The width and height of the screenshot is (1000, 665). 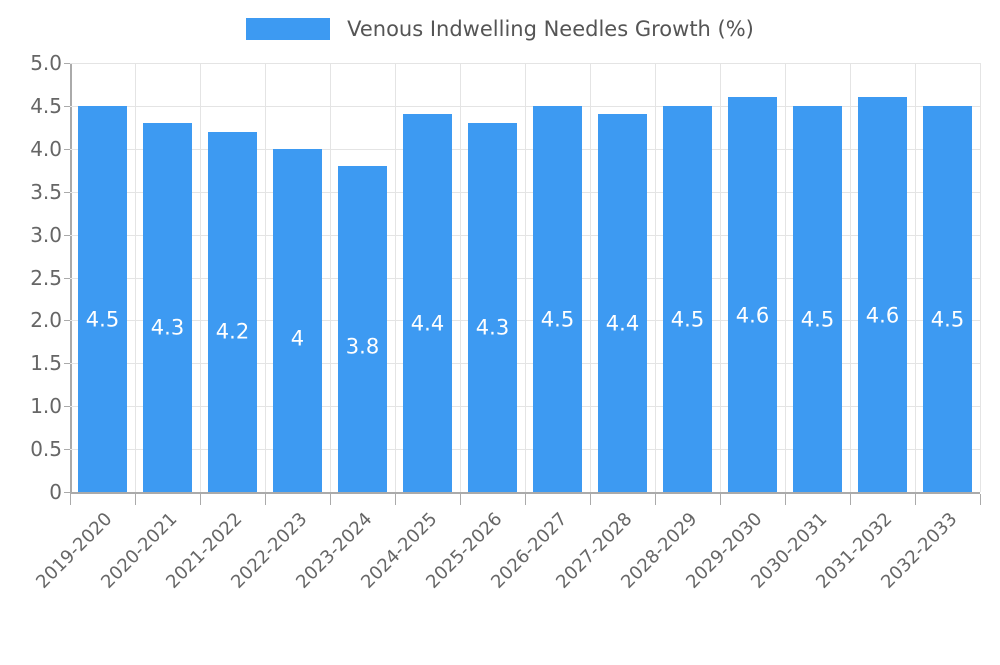 What do you see at coordinates (550, 28) in the screenshot?
I see `legend-label: Venous Indwelling Needles Growth (%)` at bounding box center [550, 28].